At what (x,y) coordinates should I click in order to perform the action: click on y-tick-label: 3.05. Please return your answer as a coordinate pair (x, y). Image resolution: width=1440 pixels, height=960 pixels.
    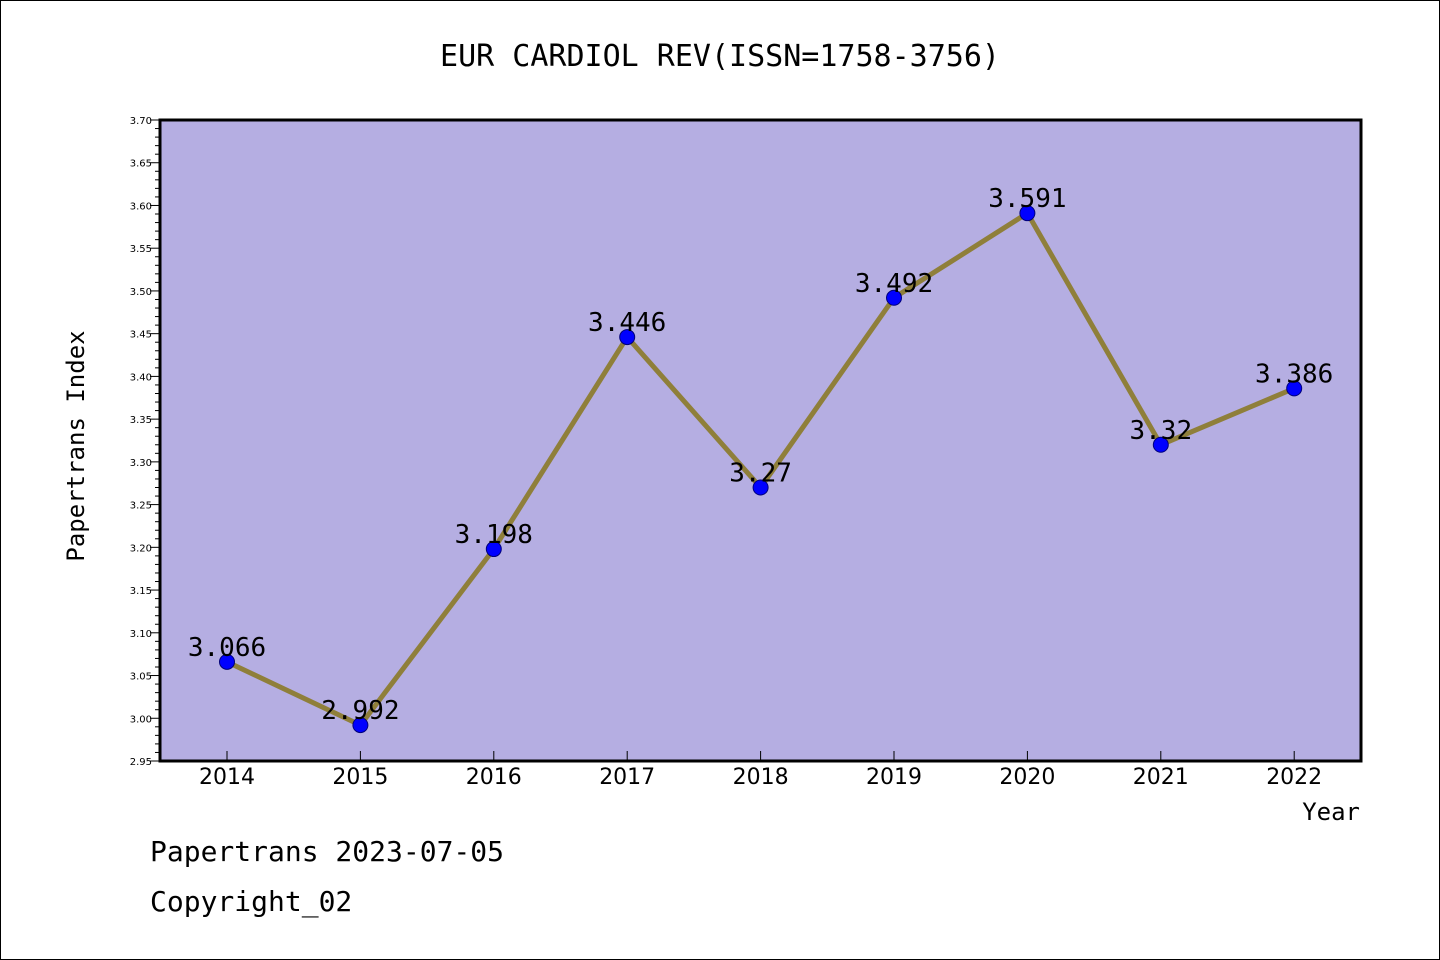
    Looking at the image, I should click on (141, 677).